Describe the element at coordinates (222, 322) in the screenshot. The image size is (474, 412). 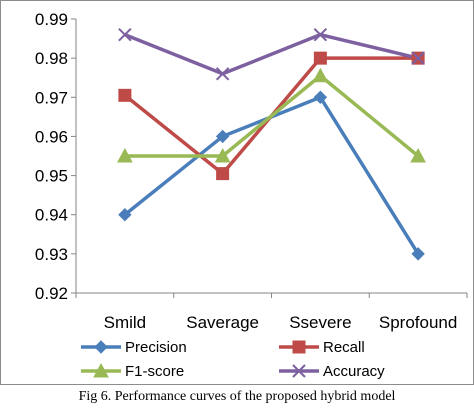
I see `x-tick-label: Saverage` at that location.